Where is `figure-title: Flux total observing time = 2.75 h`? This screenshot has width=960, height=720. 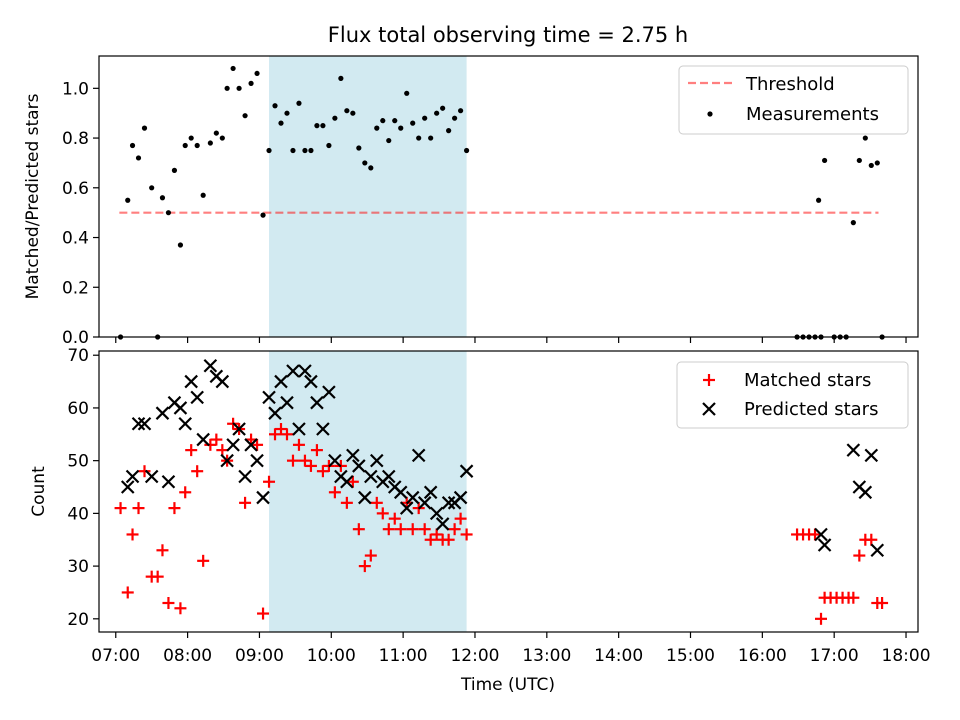 figure-title: Flux total observing time = 2.75 h is located at coordinates (508, 35).